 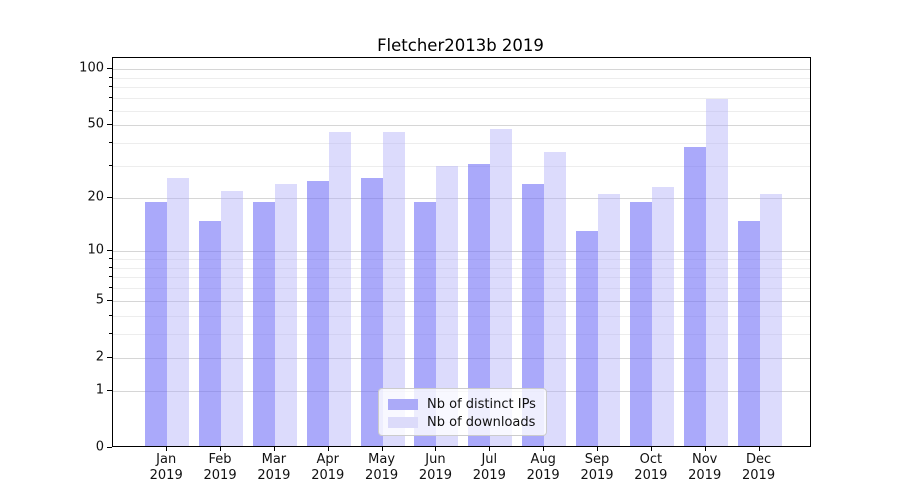 I want to click on bar-downloads-nov, so click(x=716, y=272).